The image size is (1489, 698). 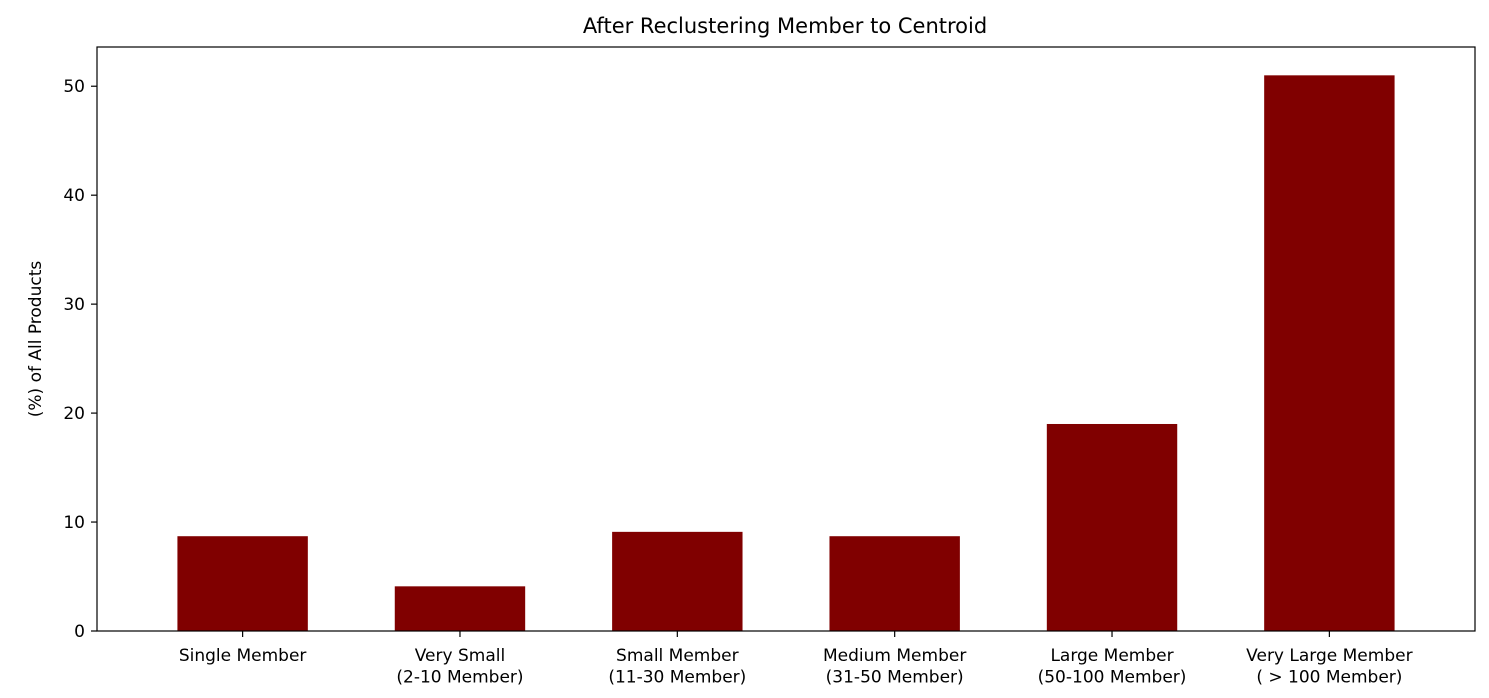 What do you see at coordinates (80, 359) in the screenshot?
I see `y-axis-ticks: 0 10 20 30 40 50` at bounding box center [80, 359].